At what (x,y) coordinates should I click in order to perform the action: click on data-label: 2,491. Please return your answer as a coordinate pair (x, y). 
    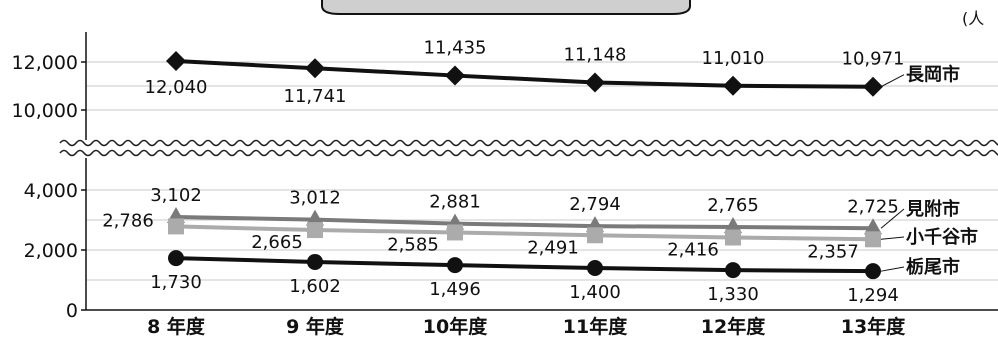
    Looking at the image, I should click on (553, 247).